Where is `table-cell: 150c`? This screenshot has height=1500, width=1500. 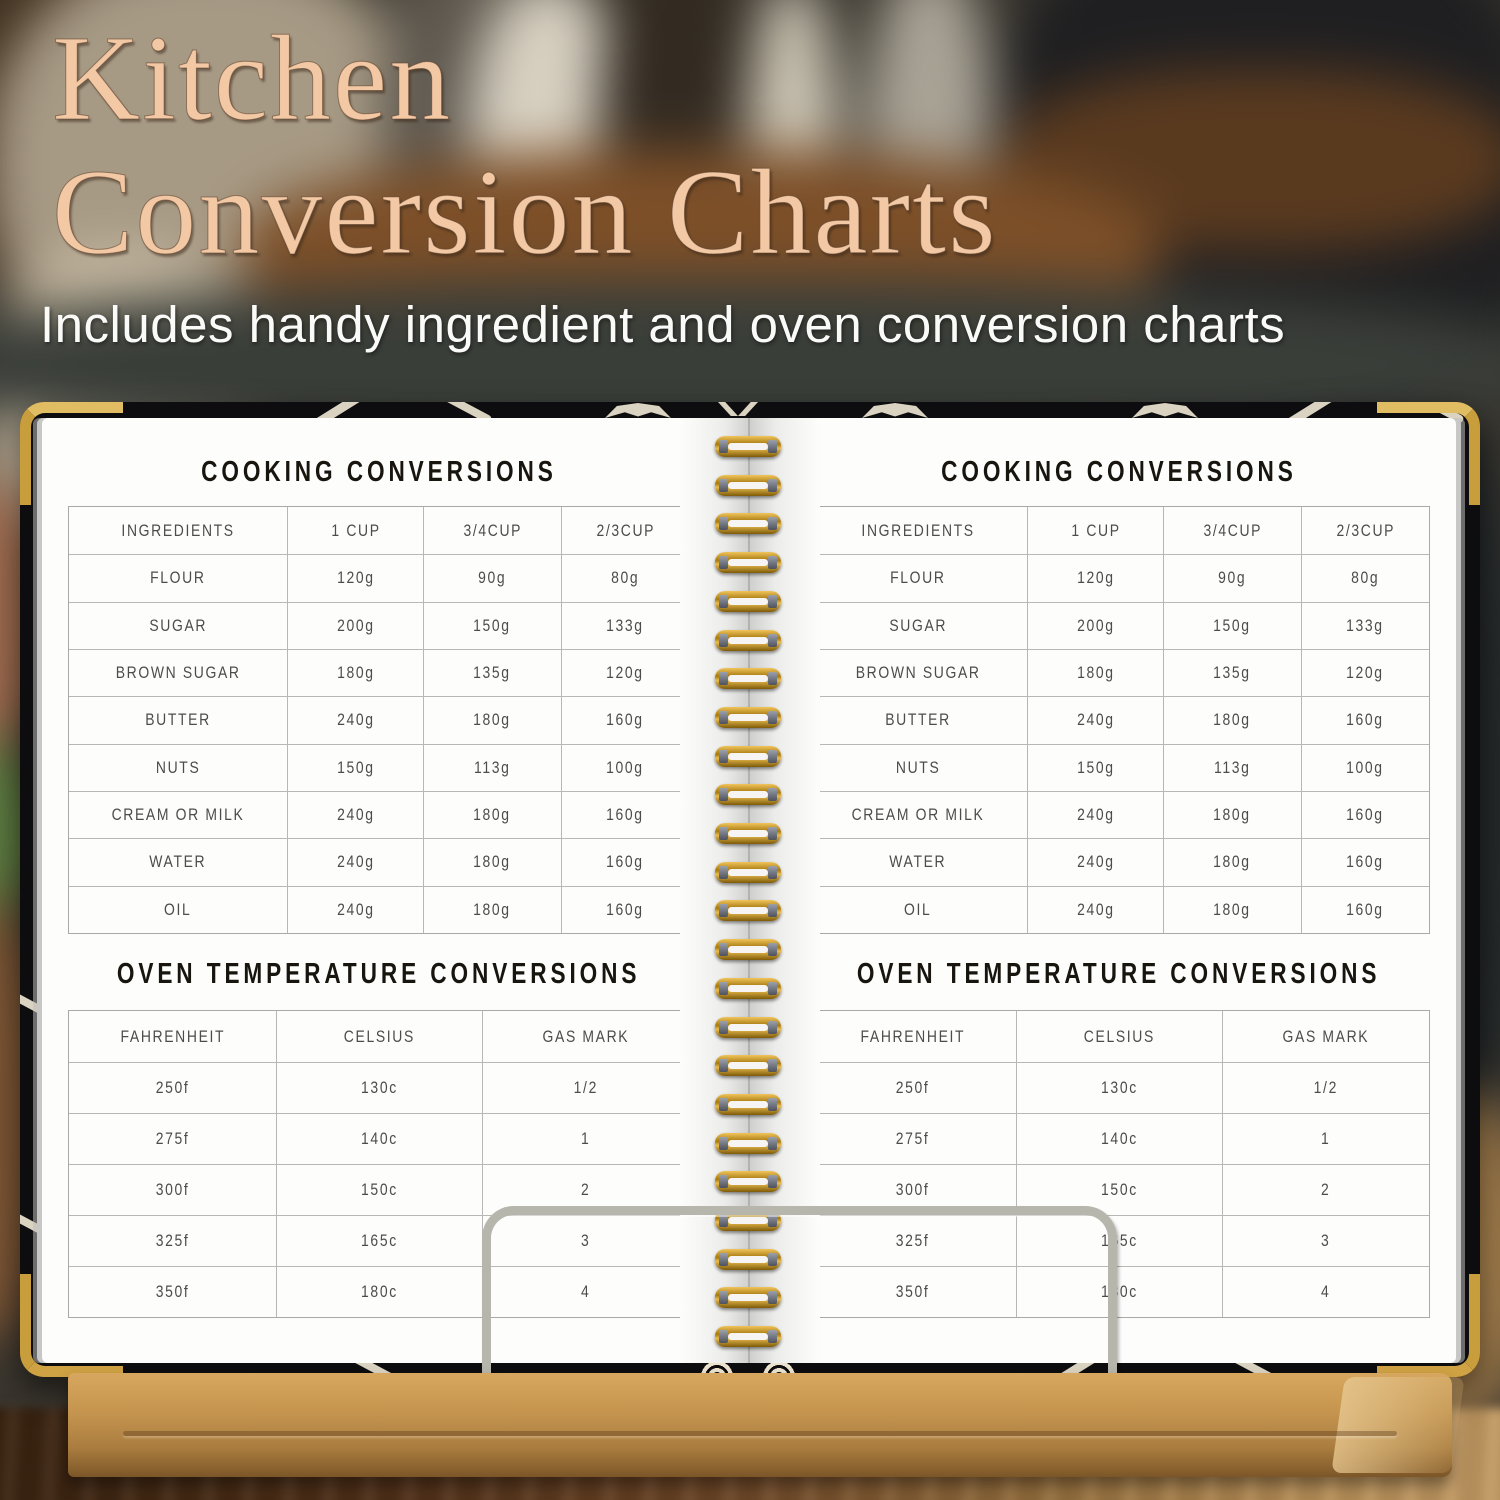
table-cell: 150c is located at coordinates (1119, 1189).